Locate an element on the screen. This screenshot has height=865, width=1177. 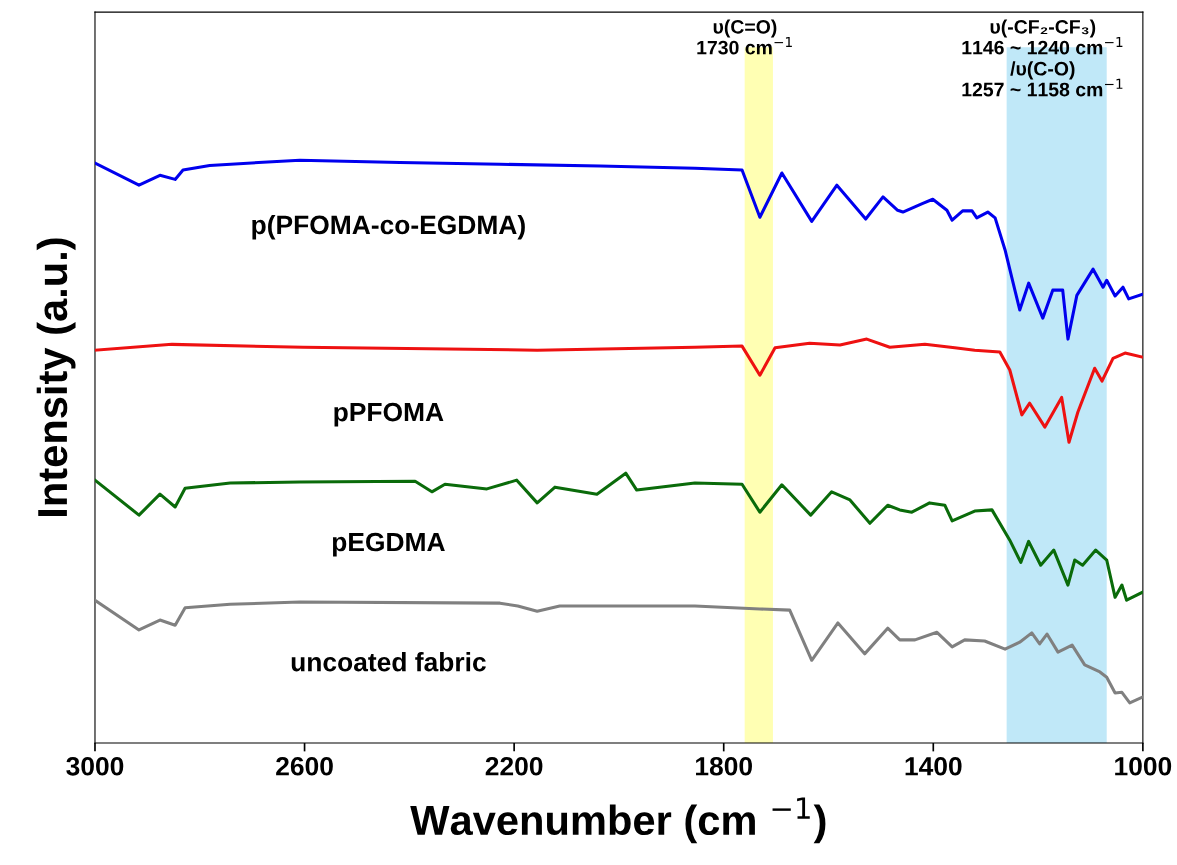
series-label: uncoated fabric is located at coordinates (388, 662).